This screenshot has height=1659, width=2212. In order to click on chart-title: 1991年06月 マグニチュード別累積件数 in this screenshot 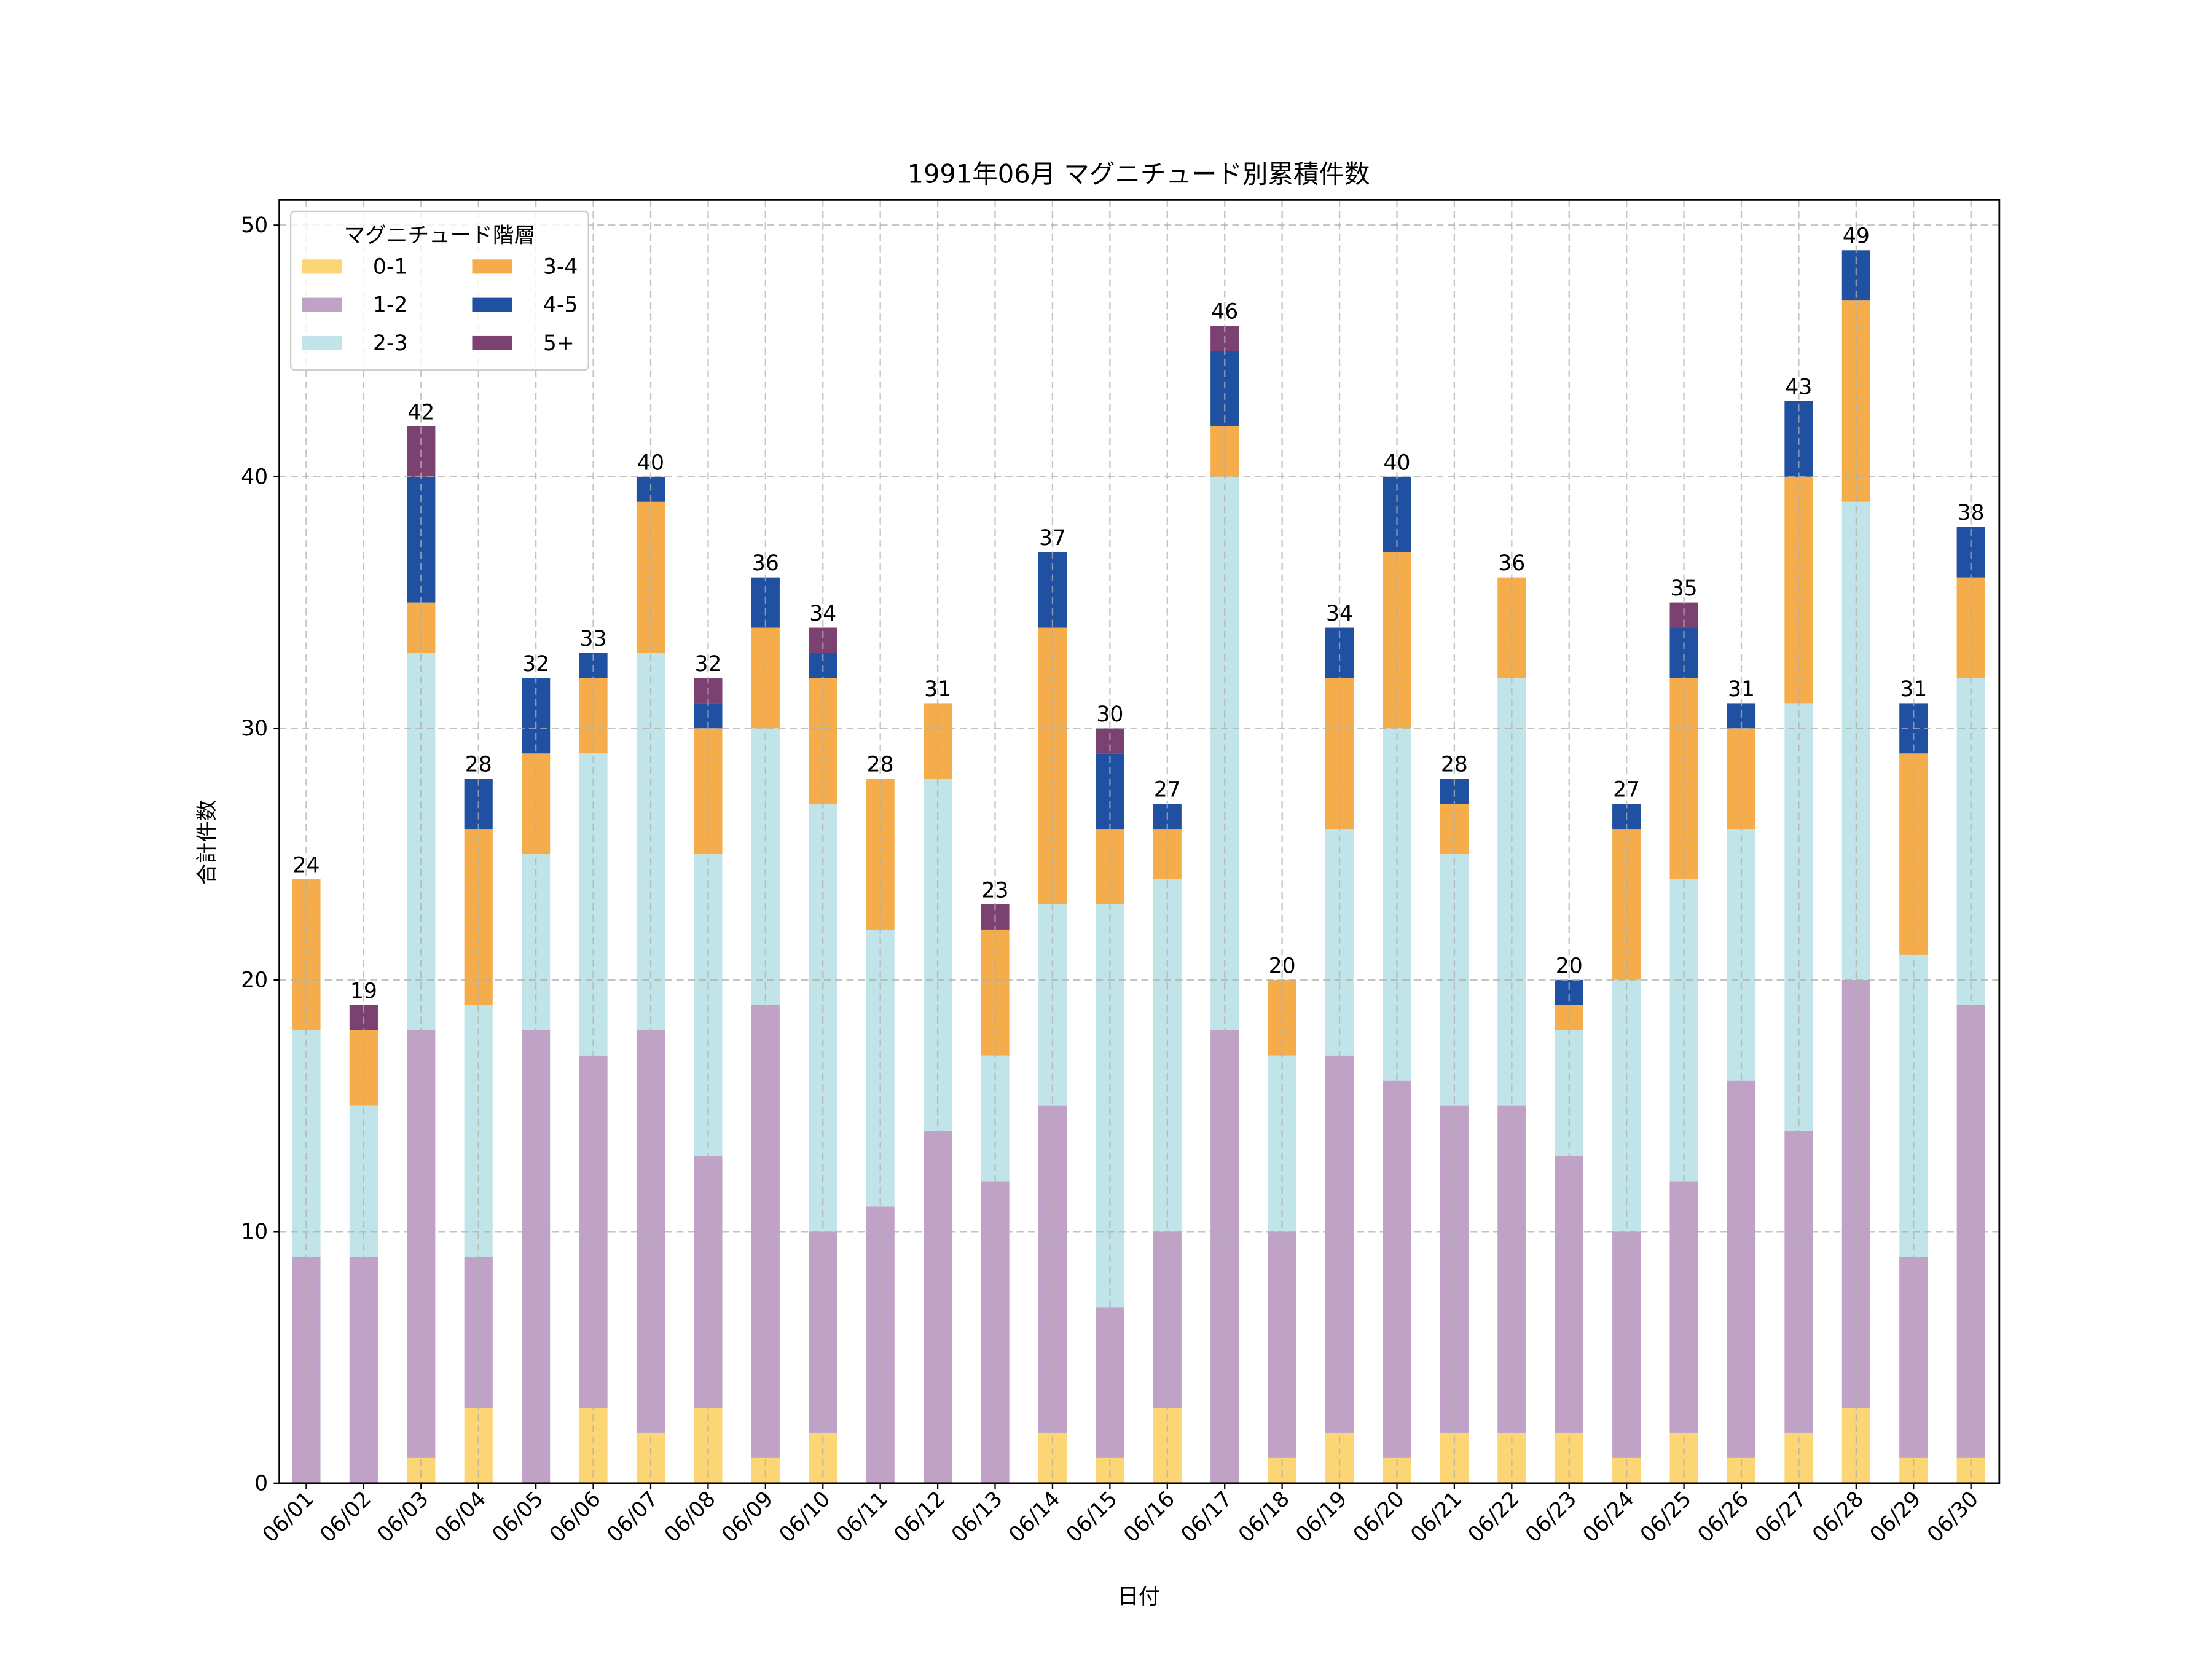, I will do `click(1139, 174)`.